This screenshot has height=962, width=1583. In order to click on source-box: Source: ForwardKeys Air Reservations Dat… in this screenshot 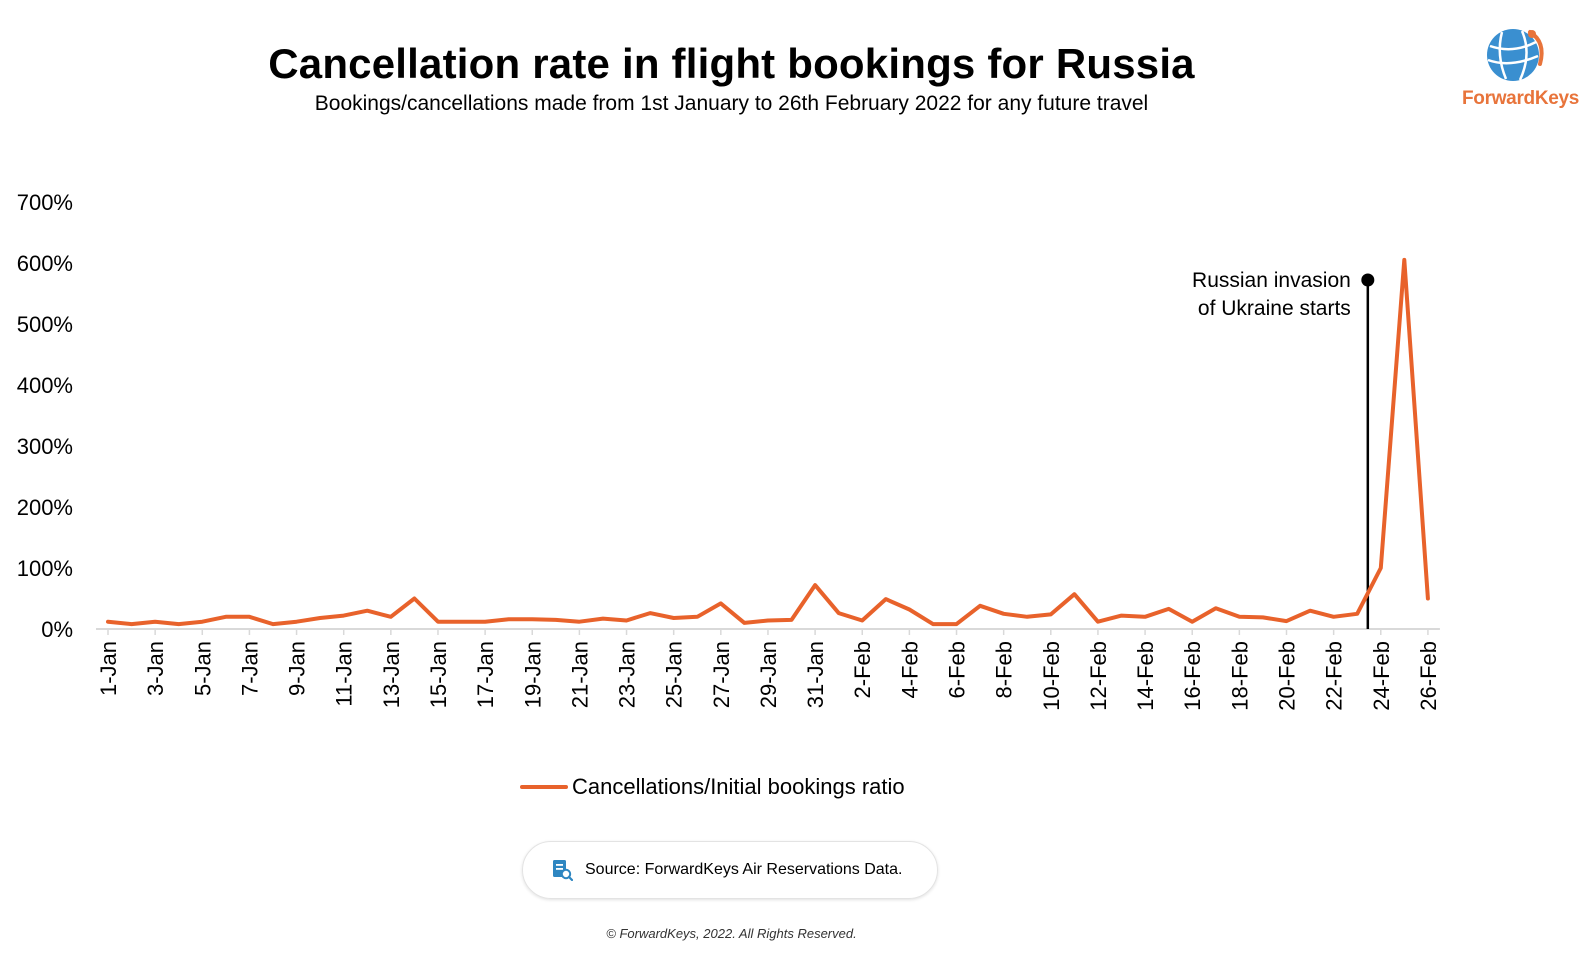, I will do `click(730, 870)`.